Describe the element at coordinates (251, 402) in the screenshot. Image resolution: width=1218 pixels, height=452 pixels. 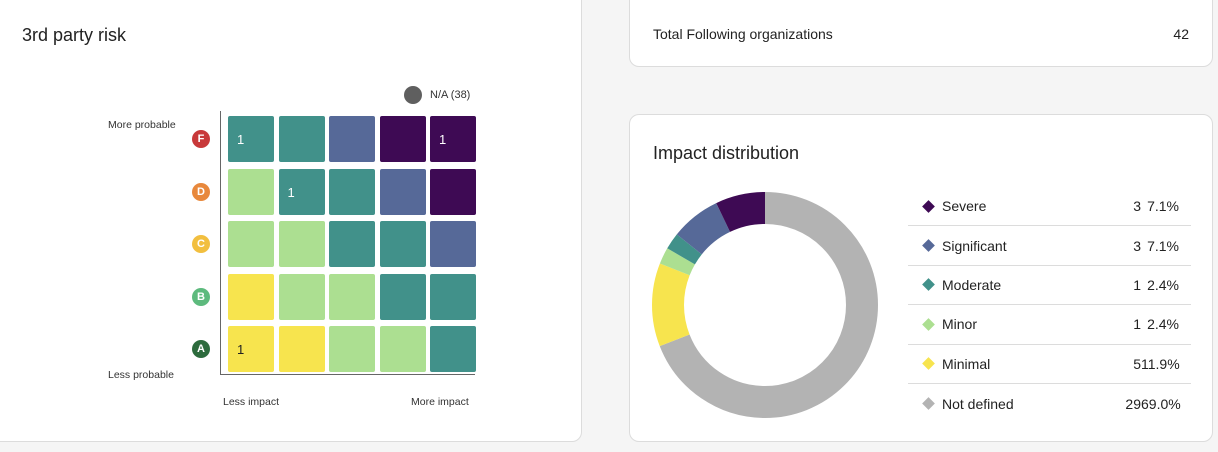
I see `x-axis-left-label: Less impact` at that location.